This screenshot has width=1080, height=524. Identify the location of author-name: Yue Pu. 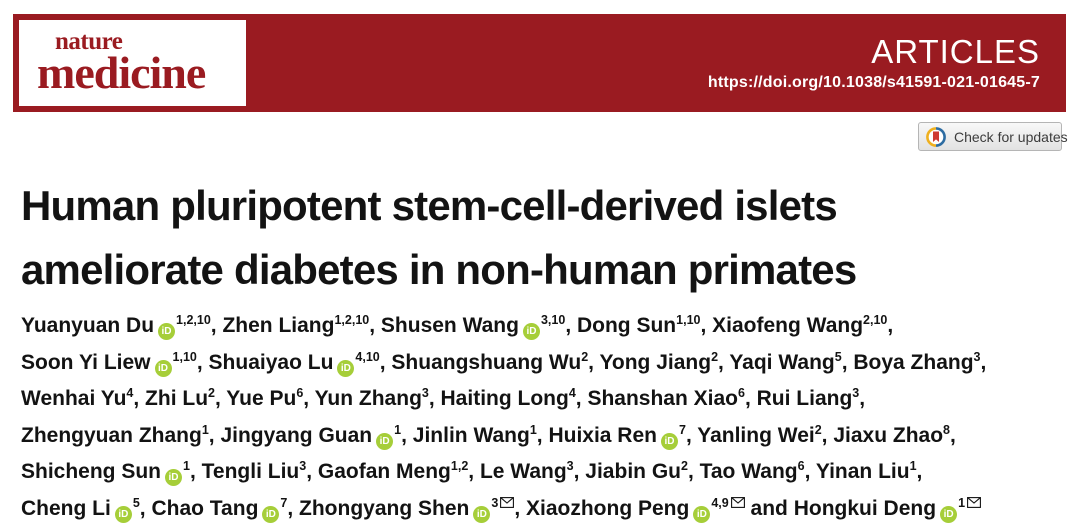
(261, 398).